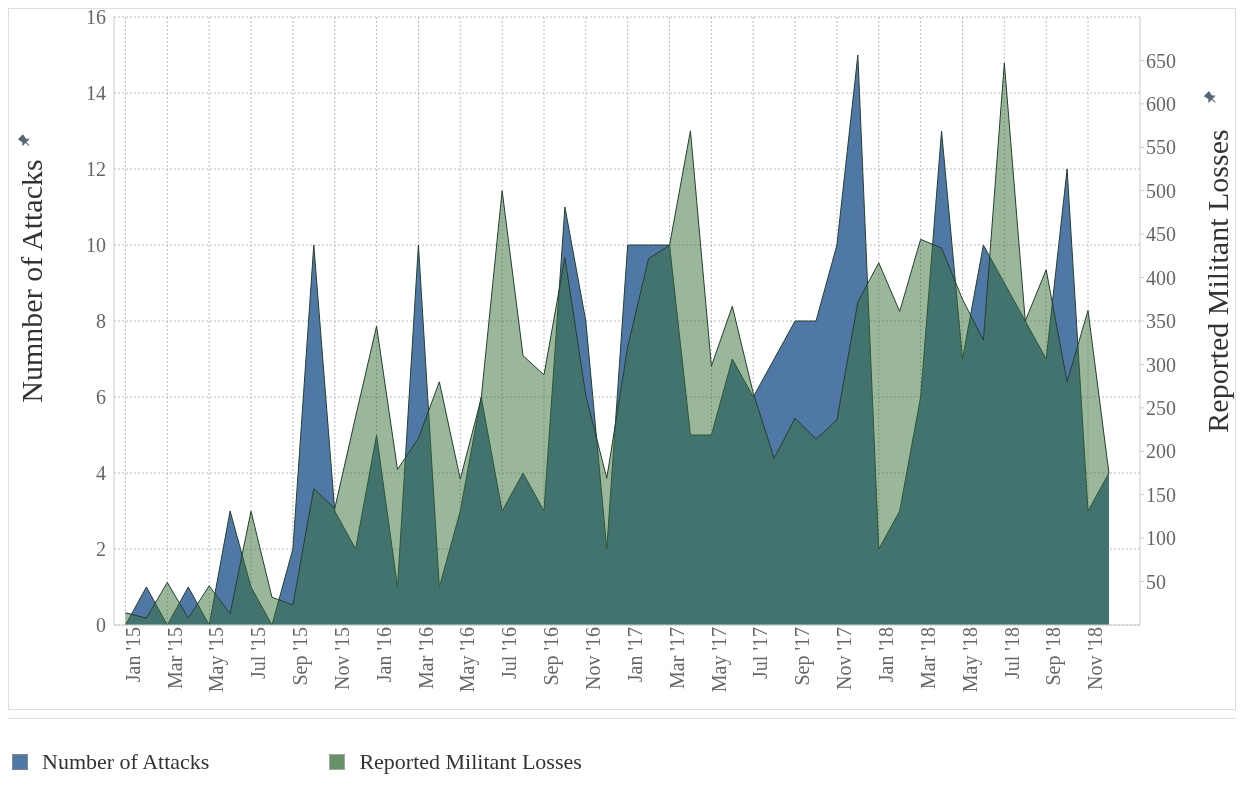 This screenshot has width=1244, height=797. Describe the element at coordinates (885, 655) in the screenshot. I see `x-tick-label: Jan '18` at that location.